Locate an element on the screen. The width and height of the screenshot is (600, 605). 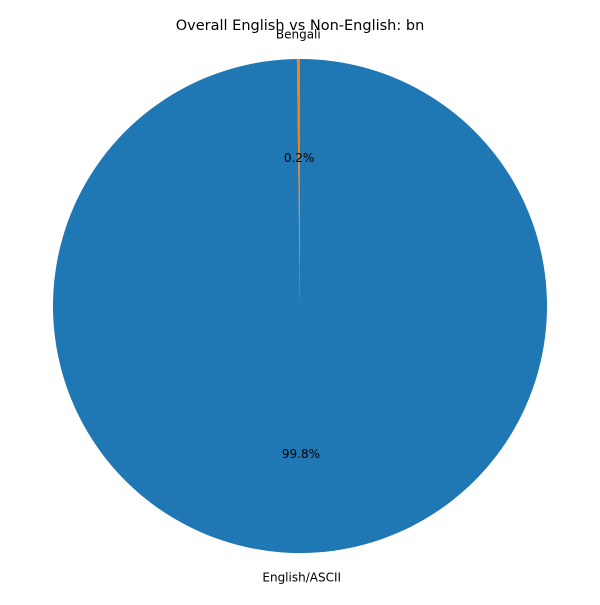
slice-label-1: English/ASCII is located at coordinates (301, 578).